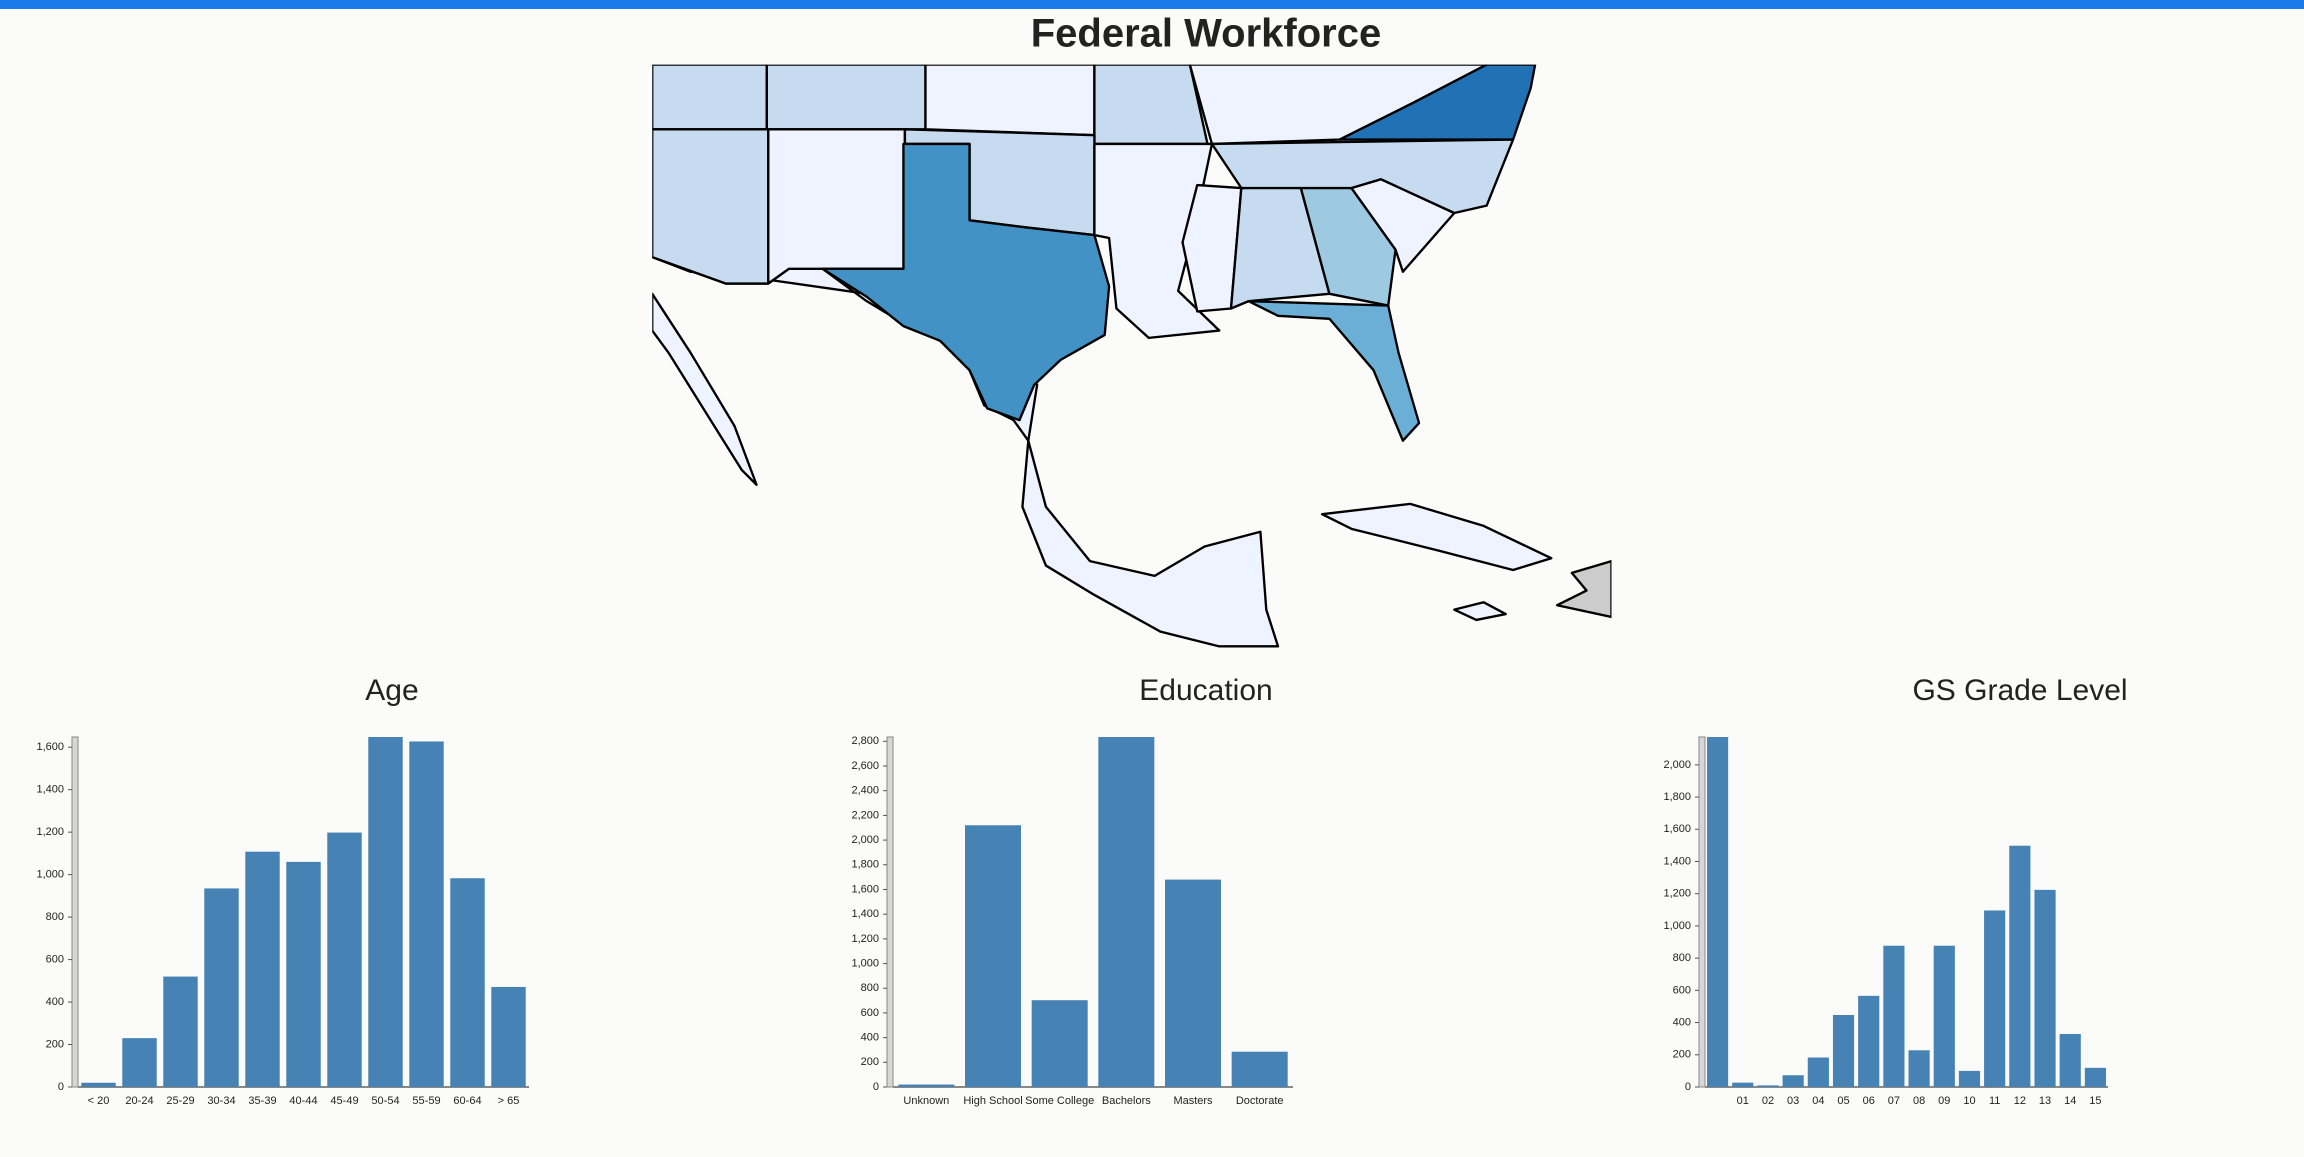 This screenshot has height=1157, width=2304. What do you see at coordinates (221, 1101) in the screenshot?
I see `x-tick-label: 30-34` at bounding box center [221, 1101].